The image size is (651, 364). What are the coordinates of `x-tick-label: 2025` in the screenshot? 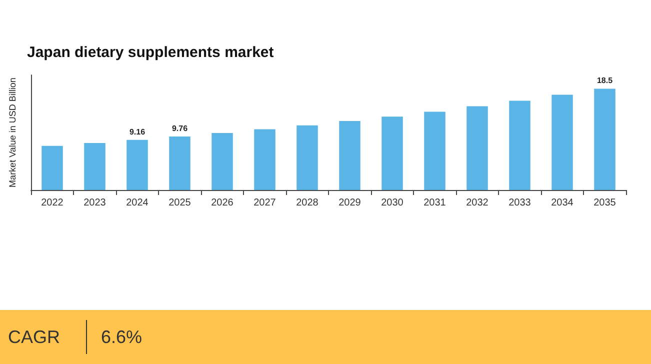 It's located at (180, 203).